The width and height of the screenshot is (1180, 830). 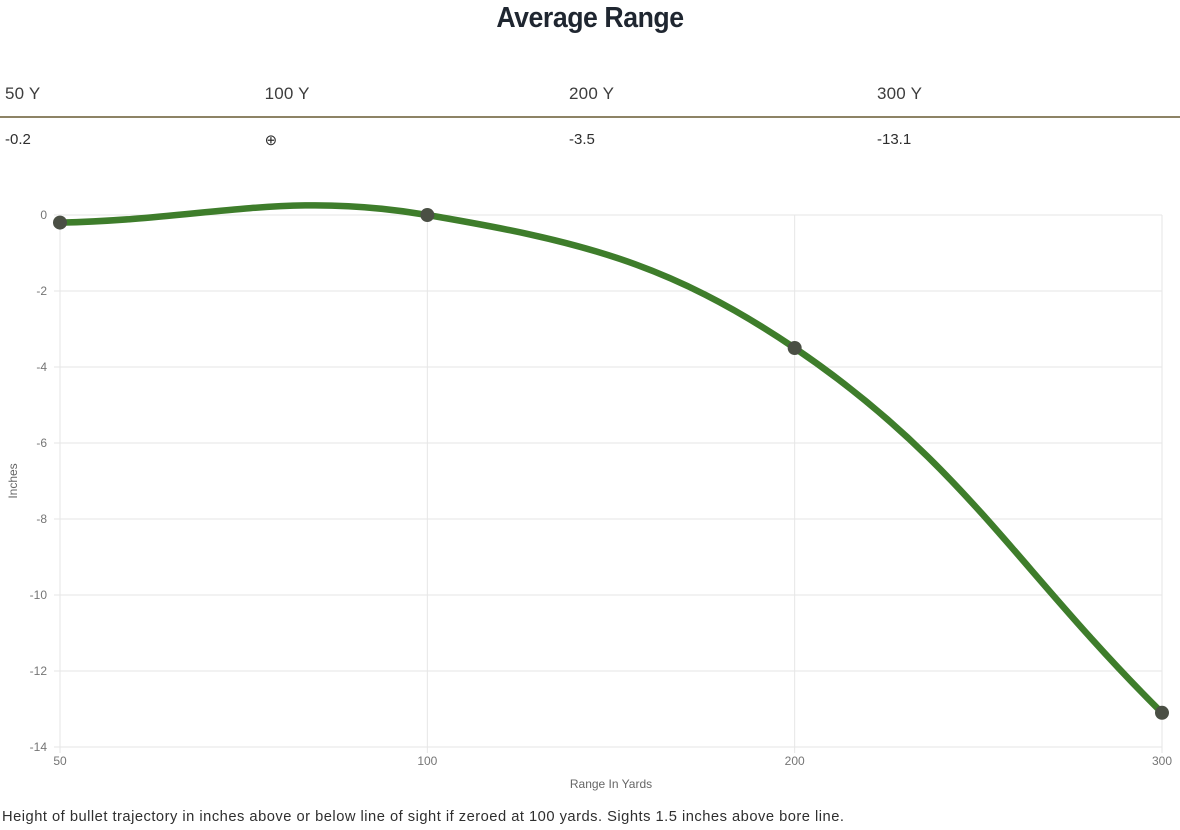 I want to click on x-tick-label: 300, so click(x=1162, y=761).